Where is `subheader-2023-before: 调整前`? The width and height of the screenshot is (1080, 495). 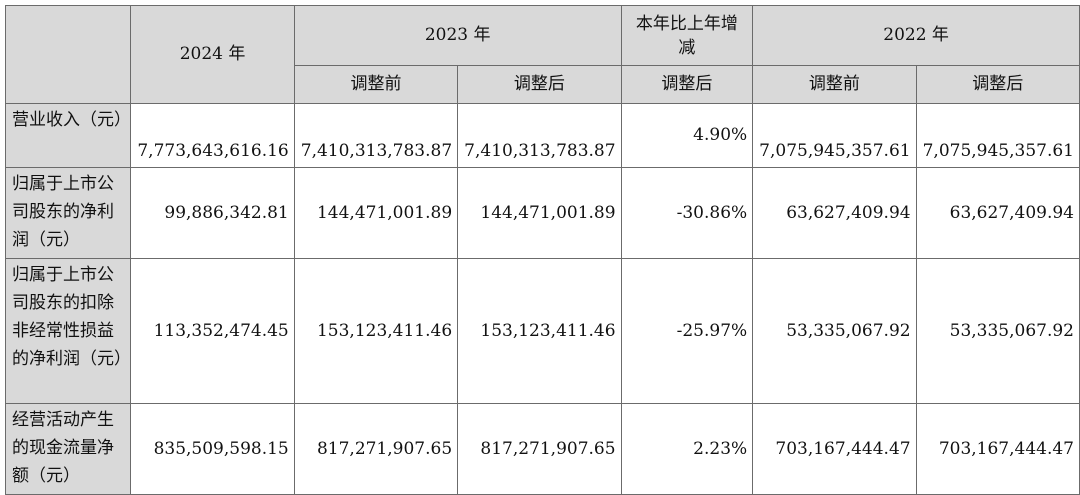 subheader-2023-before: 调整前 is located at coordinates (376, 84).